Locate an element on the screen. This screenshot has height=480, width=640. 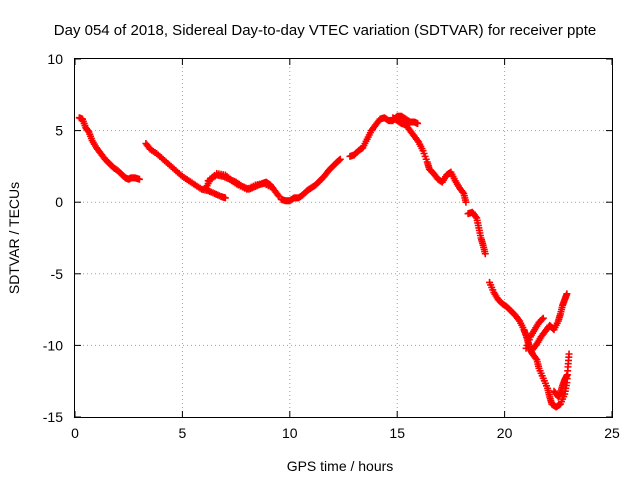
y-tick-label: 0 is located at coordinates (59, 202).